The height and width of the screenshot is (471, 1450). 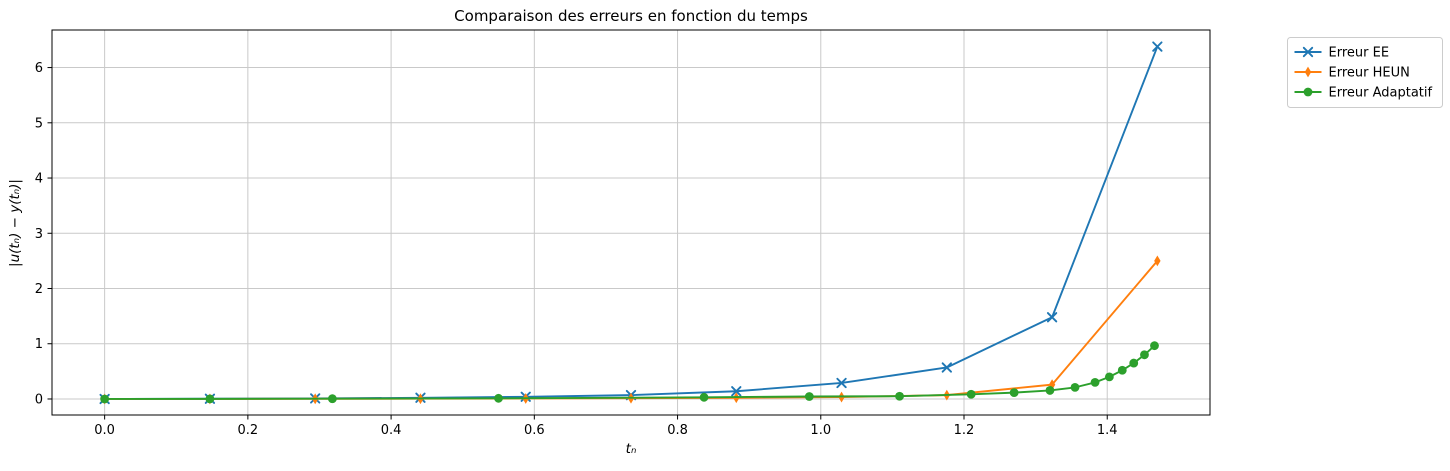 I want to click on y-tick-label: 1, so click(x=39, y=344).